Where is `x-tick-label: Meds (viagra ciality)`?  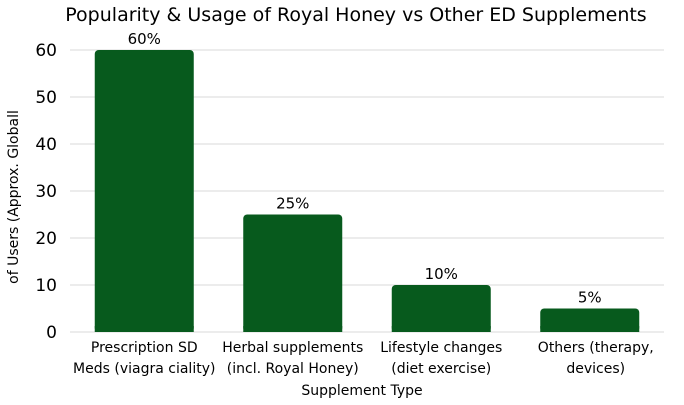 x-tick-label: Meds (viagra ciality) is located at coordinates (144, 369).